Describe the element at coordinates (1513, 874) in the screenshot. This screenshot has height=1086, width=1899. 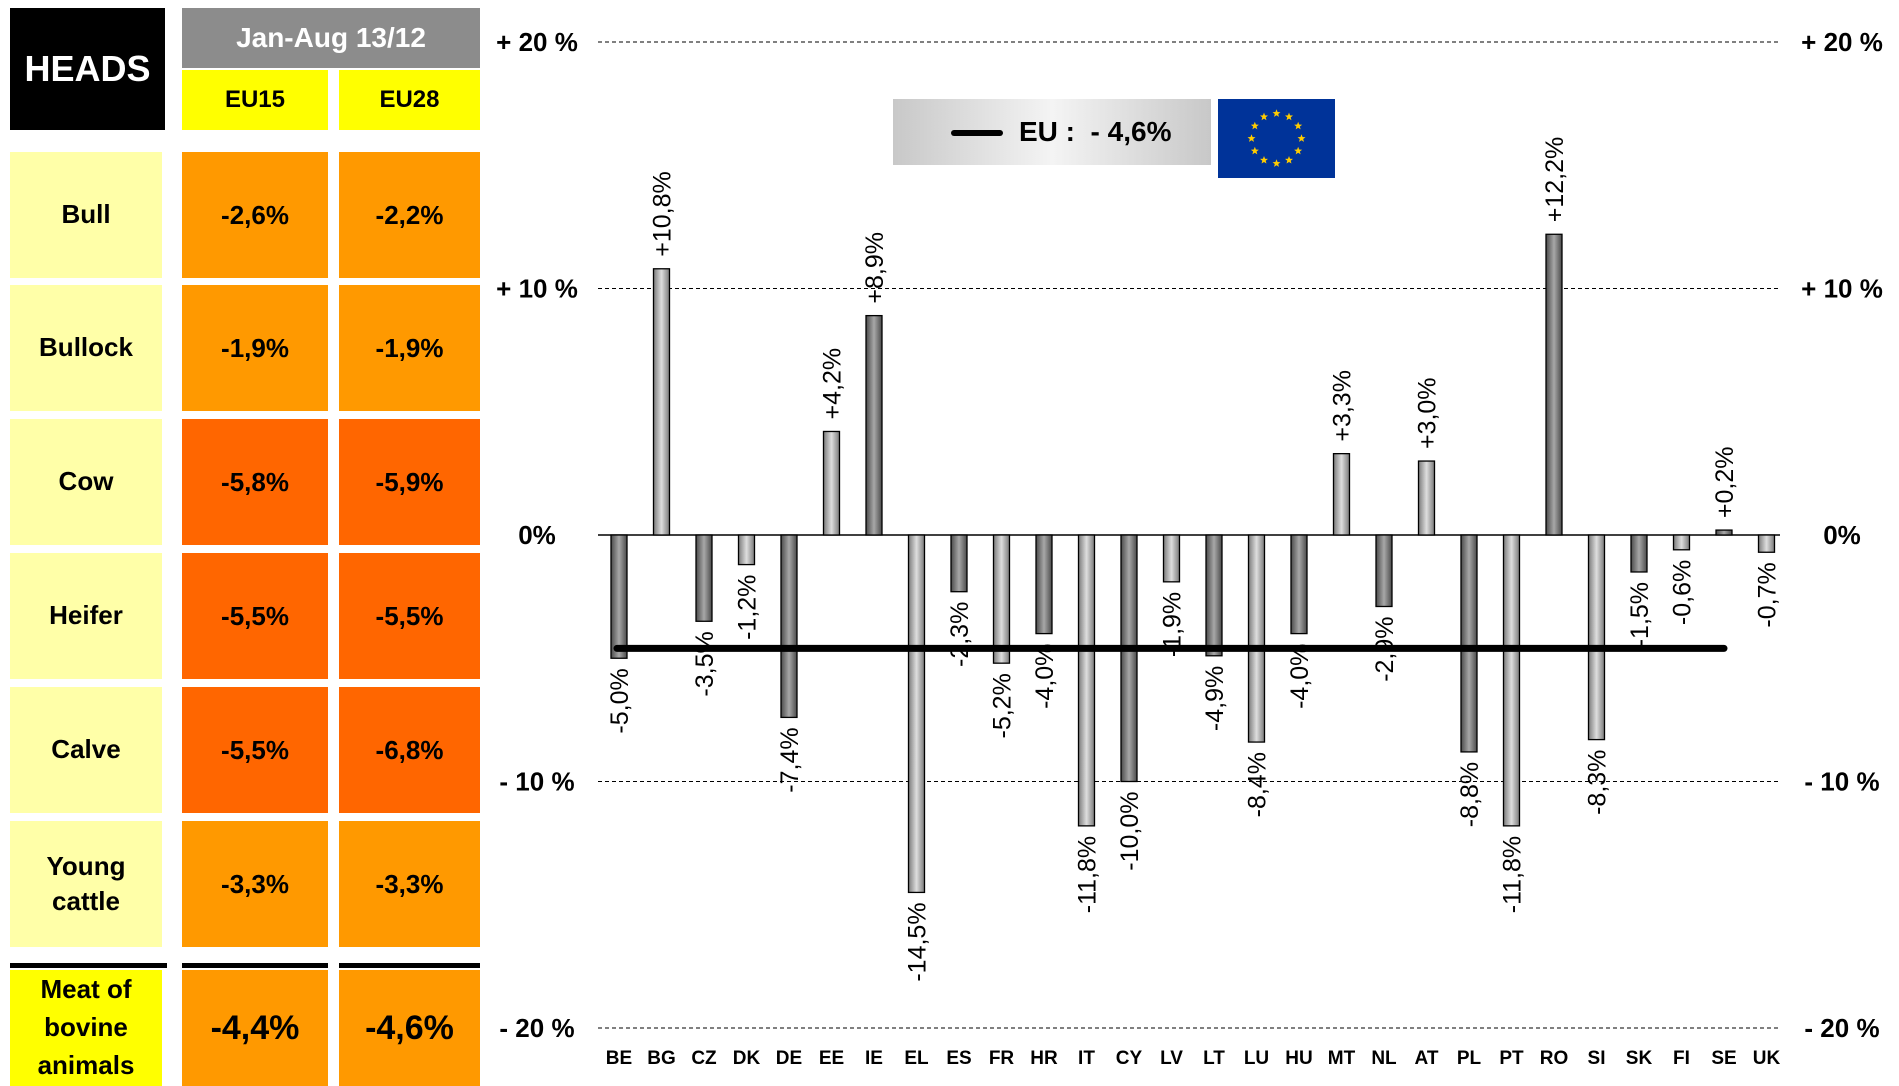
I see `data-label: -11,8%` at that location.